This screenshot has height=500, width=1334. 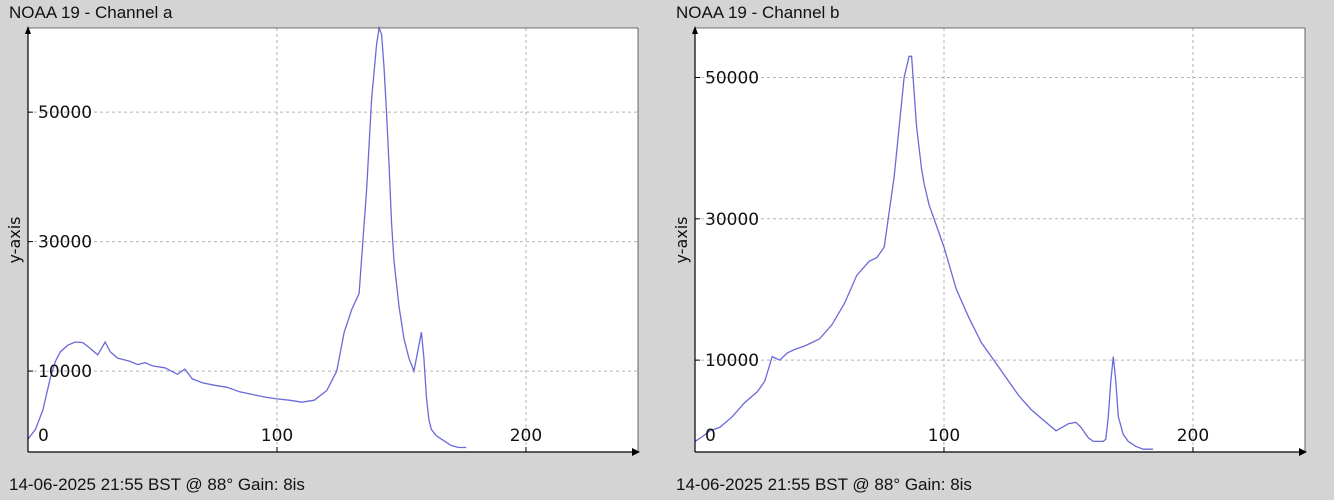 What do you see at coordinates (91, 12) in the screenshot?
I see `chart-title: NOAA 19 - Channel a` at bounding box center [91, 12].